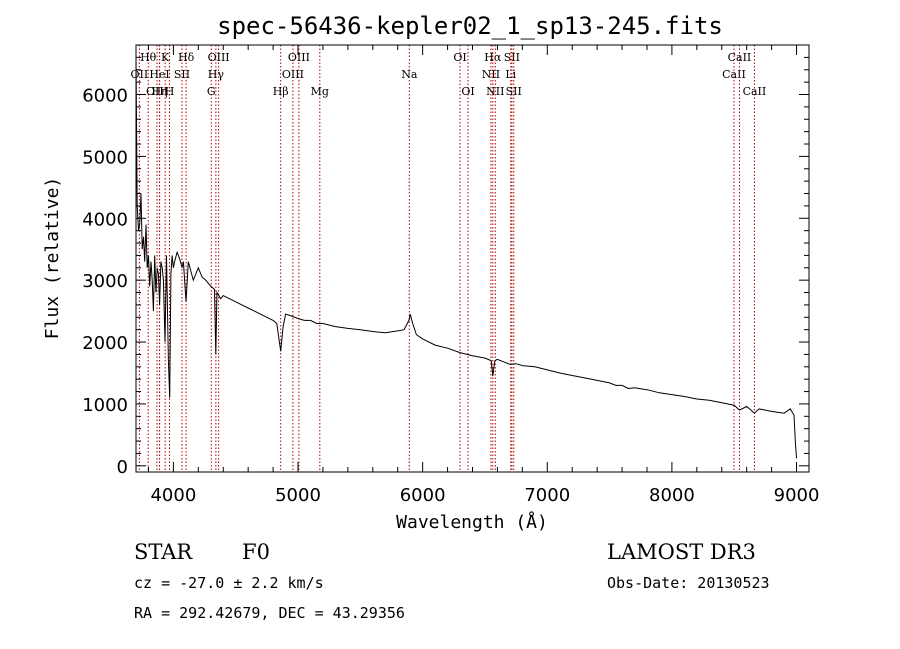 The width and height of the screenshot is (900, 649). Describe the element at coordinates (688, 583) in the screenshot. I see `observation-date: Obs-Date: 20130523` at that location.